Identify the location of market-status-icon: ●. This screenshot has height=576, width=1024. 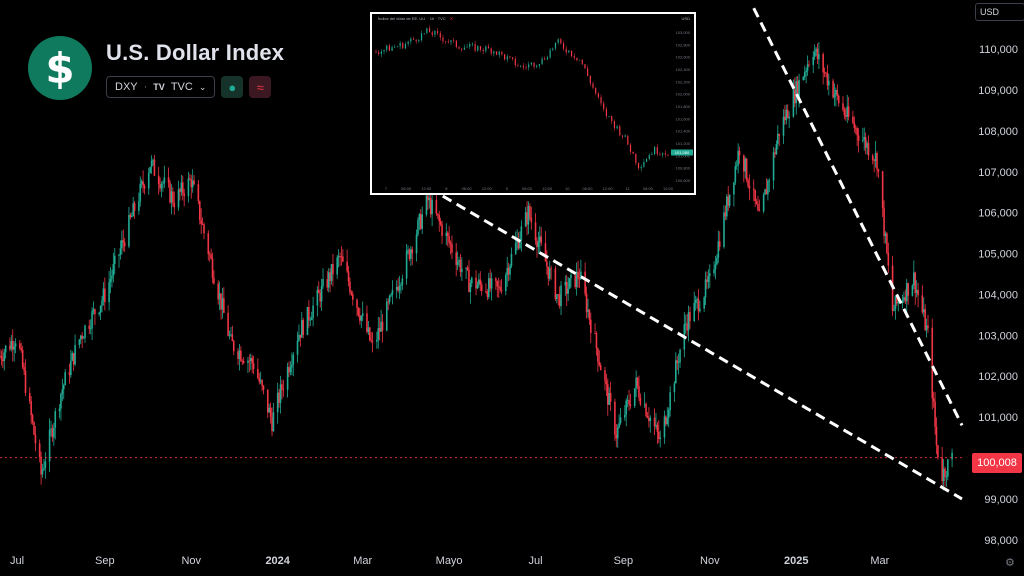
(232, 87).